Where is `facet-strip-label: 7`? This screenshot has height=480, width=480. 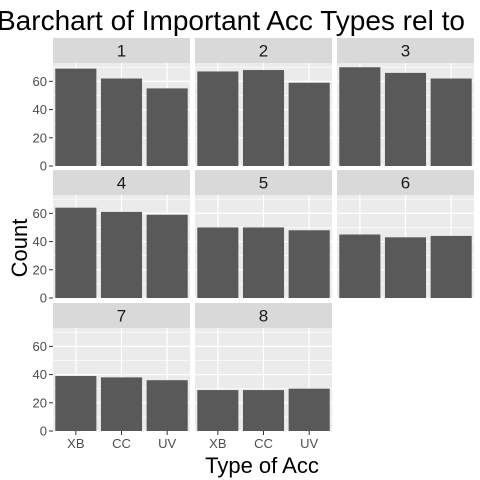 facet-strip-label: 7 is located at coordinates (121, 316).